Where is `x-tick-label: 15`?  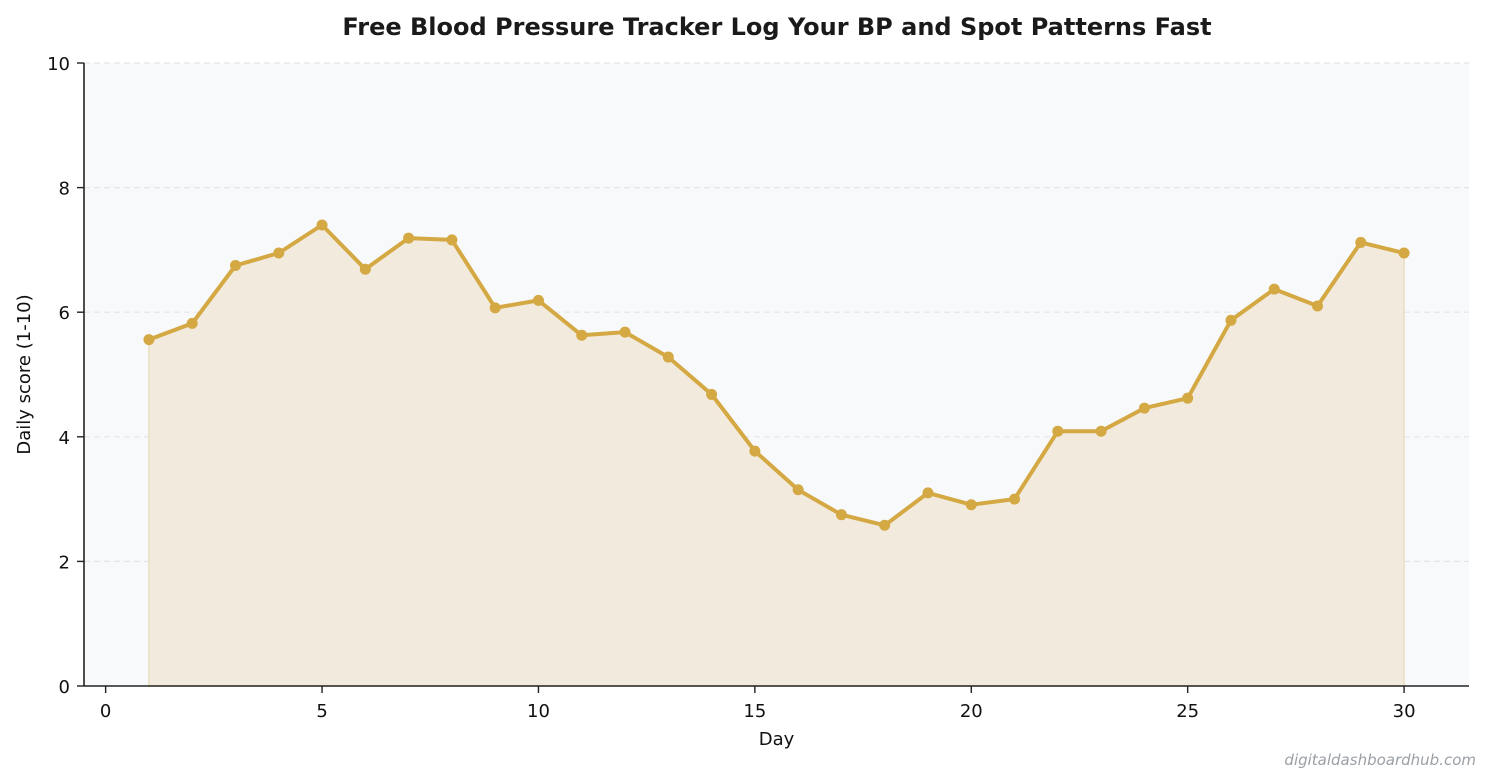 x-tick-label: 15 is located at coordinates (754, 711).